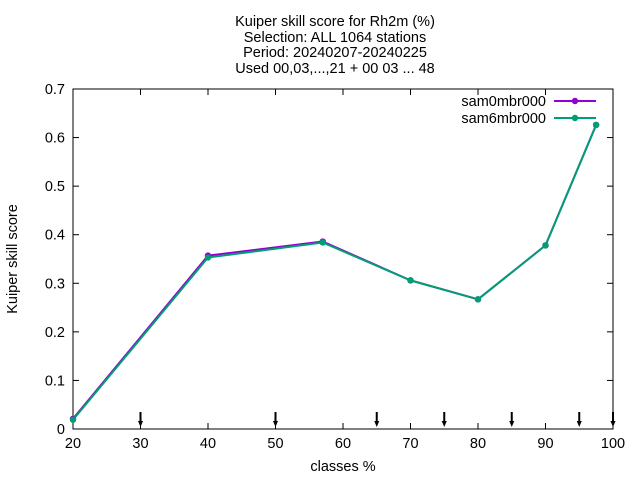  Describe the element at coordinates (55, 236) in the screenshot. I see `y-tick-label: 0.4` at that location.